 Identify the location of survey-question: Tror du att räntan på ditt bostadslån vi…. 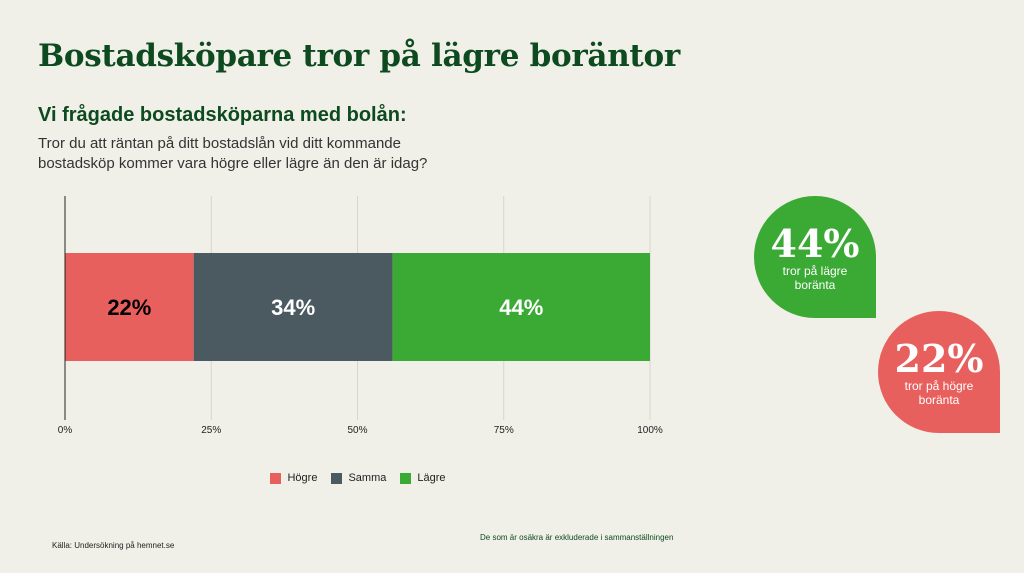
(233, 153).